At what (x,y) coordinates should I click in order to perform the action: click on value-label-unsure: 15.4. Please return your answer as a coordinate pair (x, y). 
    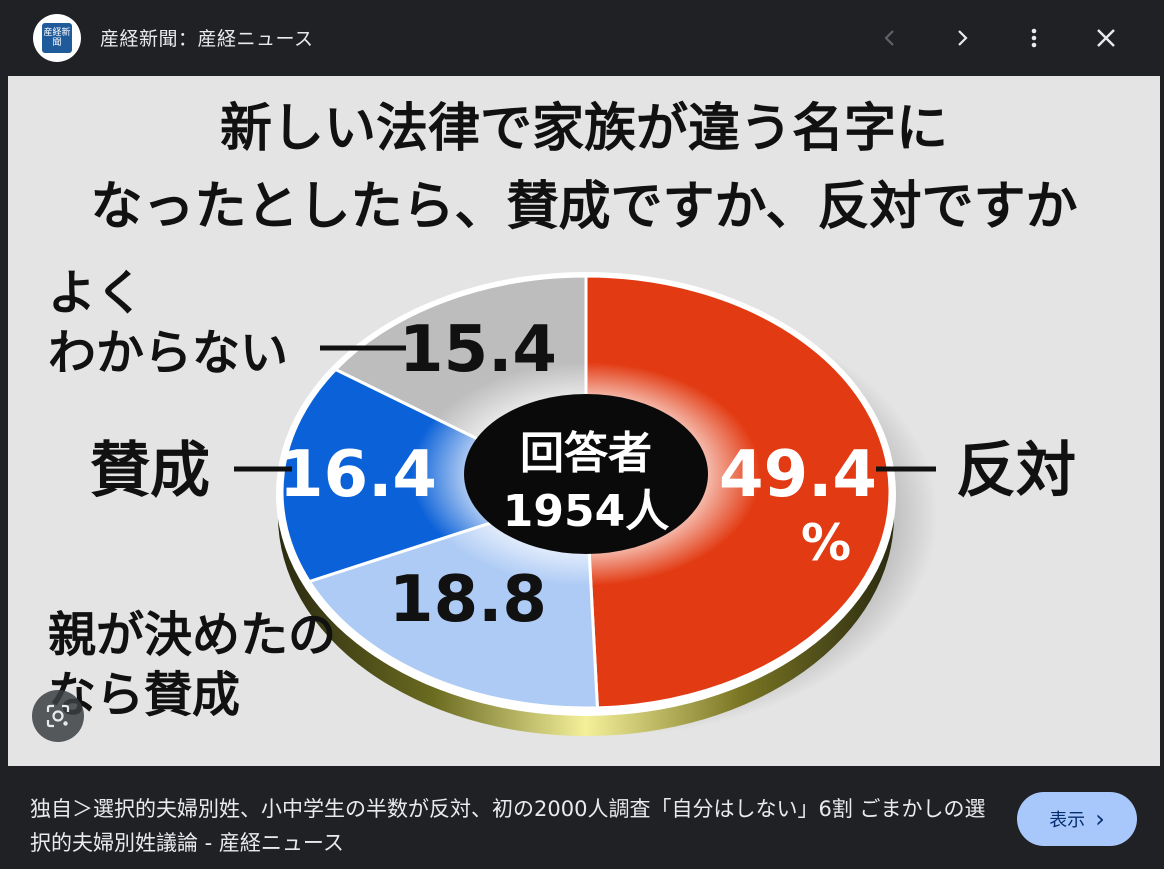
    Looking at the image, I should click on (478, 350).